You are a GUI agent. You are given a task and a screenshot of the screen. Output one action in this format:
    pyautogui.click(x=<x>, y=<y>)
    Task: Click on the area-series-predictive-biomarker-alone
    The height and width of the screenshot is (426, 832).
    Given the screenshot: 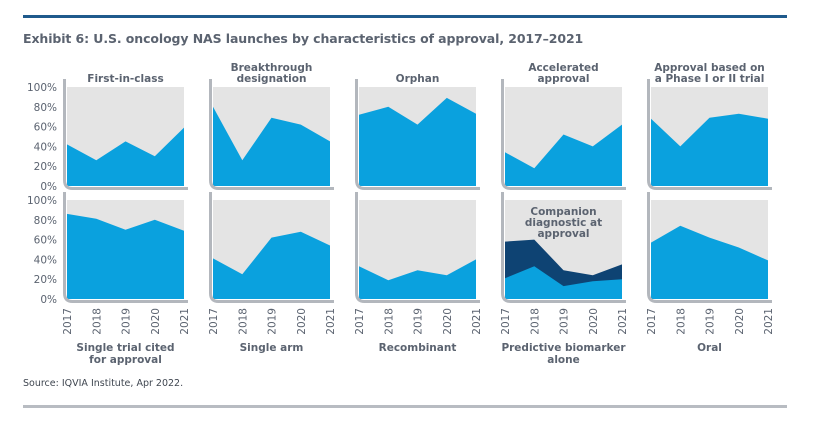 What is the action you would take?
    pyautogui.click(x=563, y=282)
    